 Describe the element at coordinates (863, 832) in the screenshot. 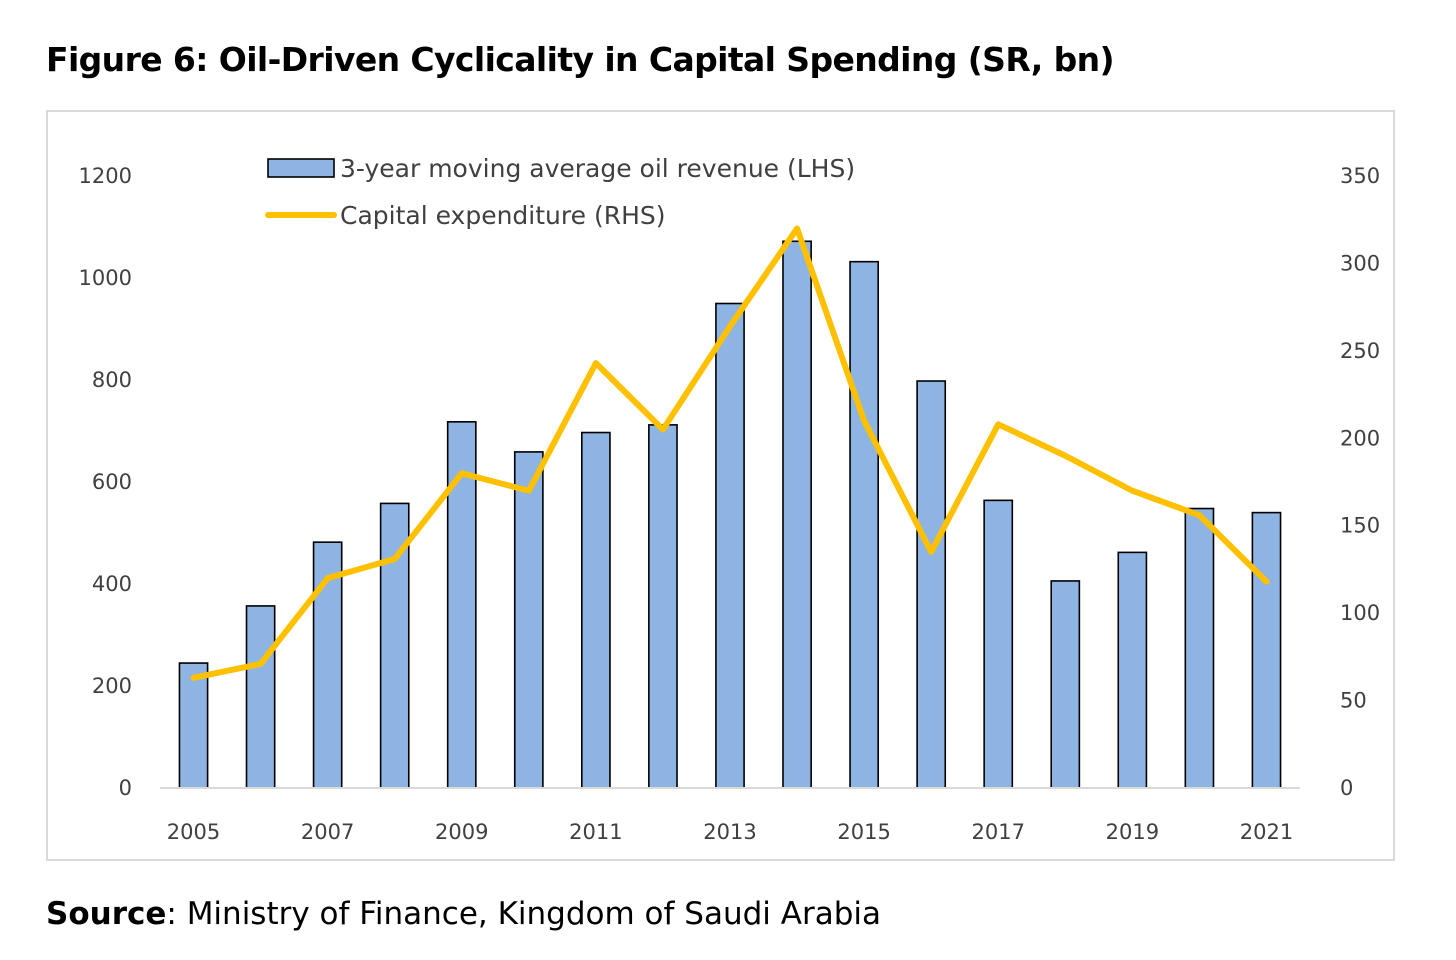

I see `x-tick-label: 2015` at that location.